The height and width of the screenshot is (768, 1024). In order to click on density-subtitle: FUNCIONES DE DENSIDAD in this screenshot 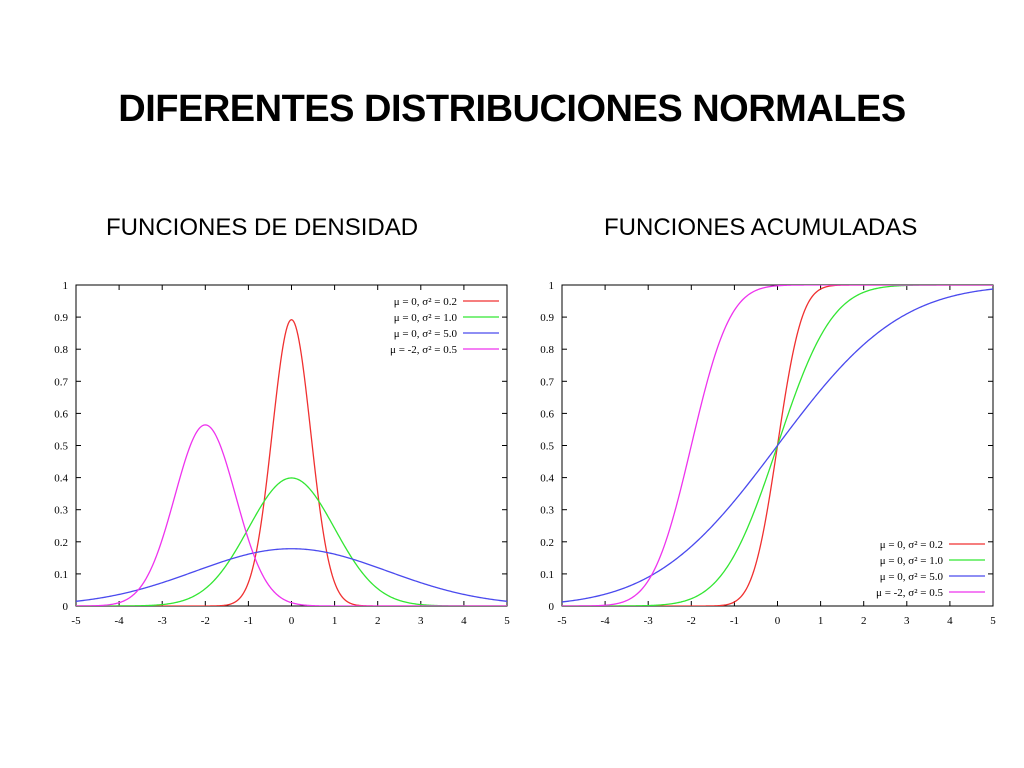, I will do `click(262, 227)`.